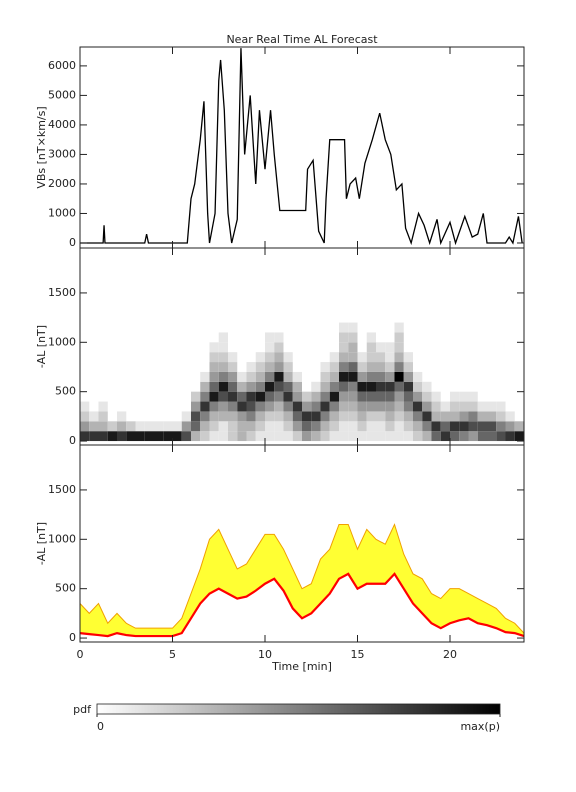 The height and width of the screenshot is (792, 576). What do you see at coordinates (62, 124) in the screenshot?
I see `y-tick-label: 4000` at bounding box center [62, 124].